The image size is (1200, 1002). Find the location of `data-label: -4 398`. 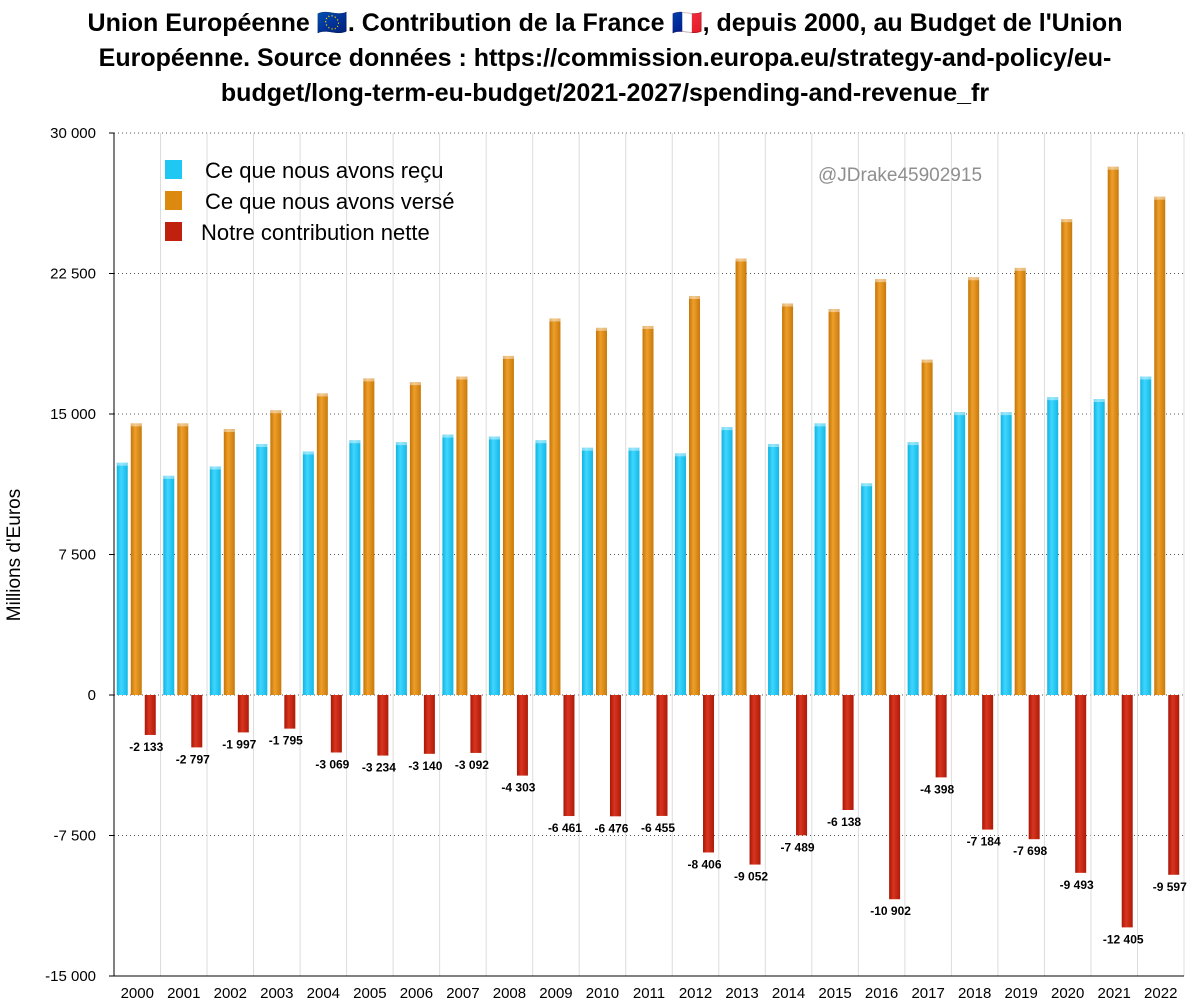

data-label: -4 398 is located at coordinates (937, 789).